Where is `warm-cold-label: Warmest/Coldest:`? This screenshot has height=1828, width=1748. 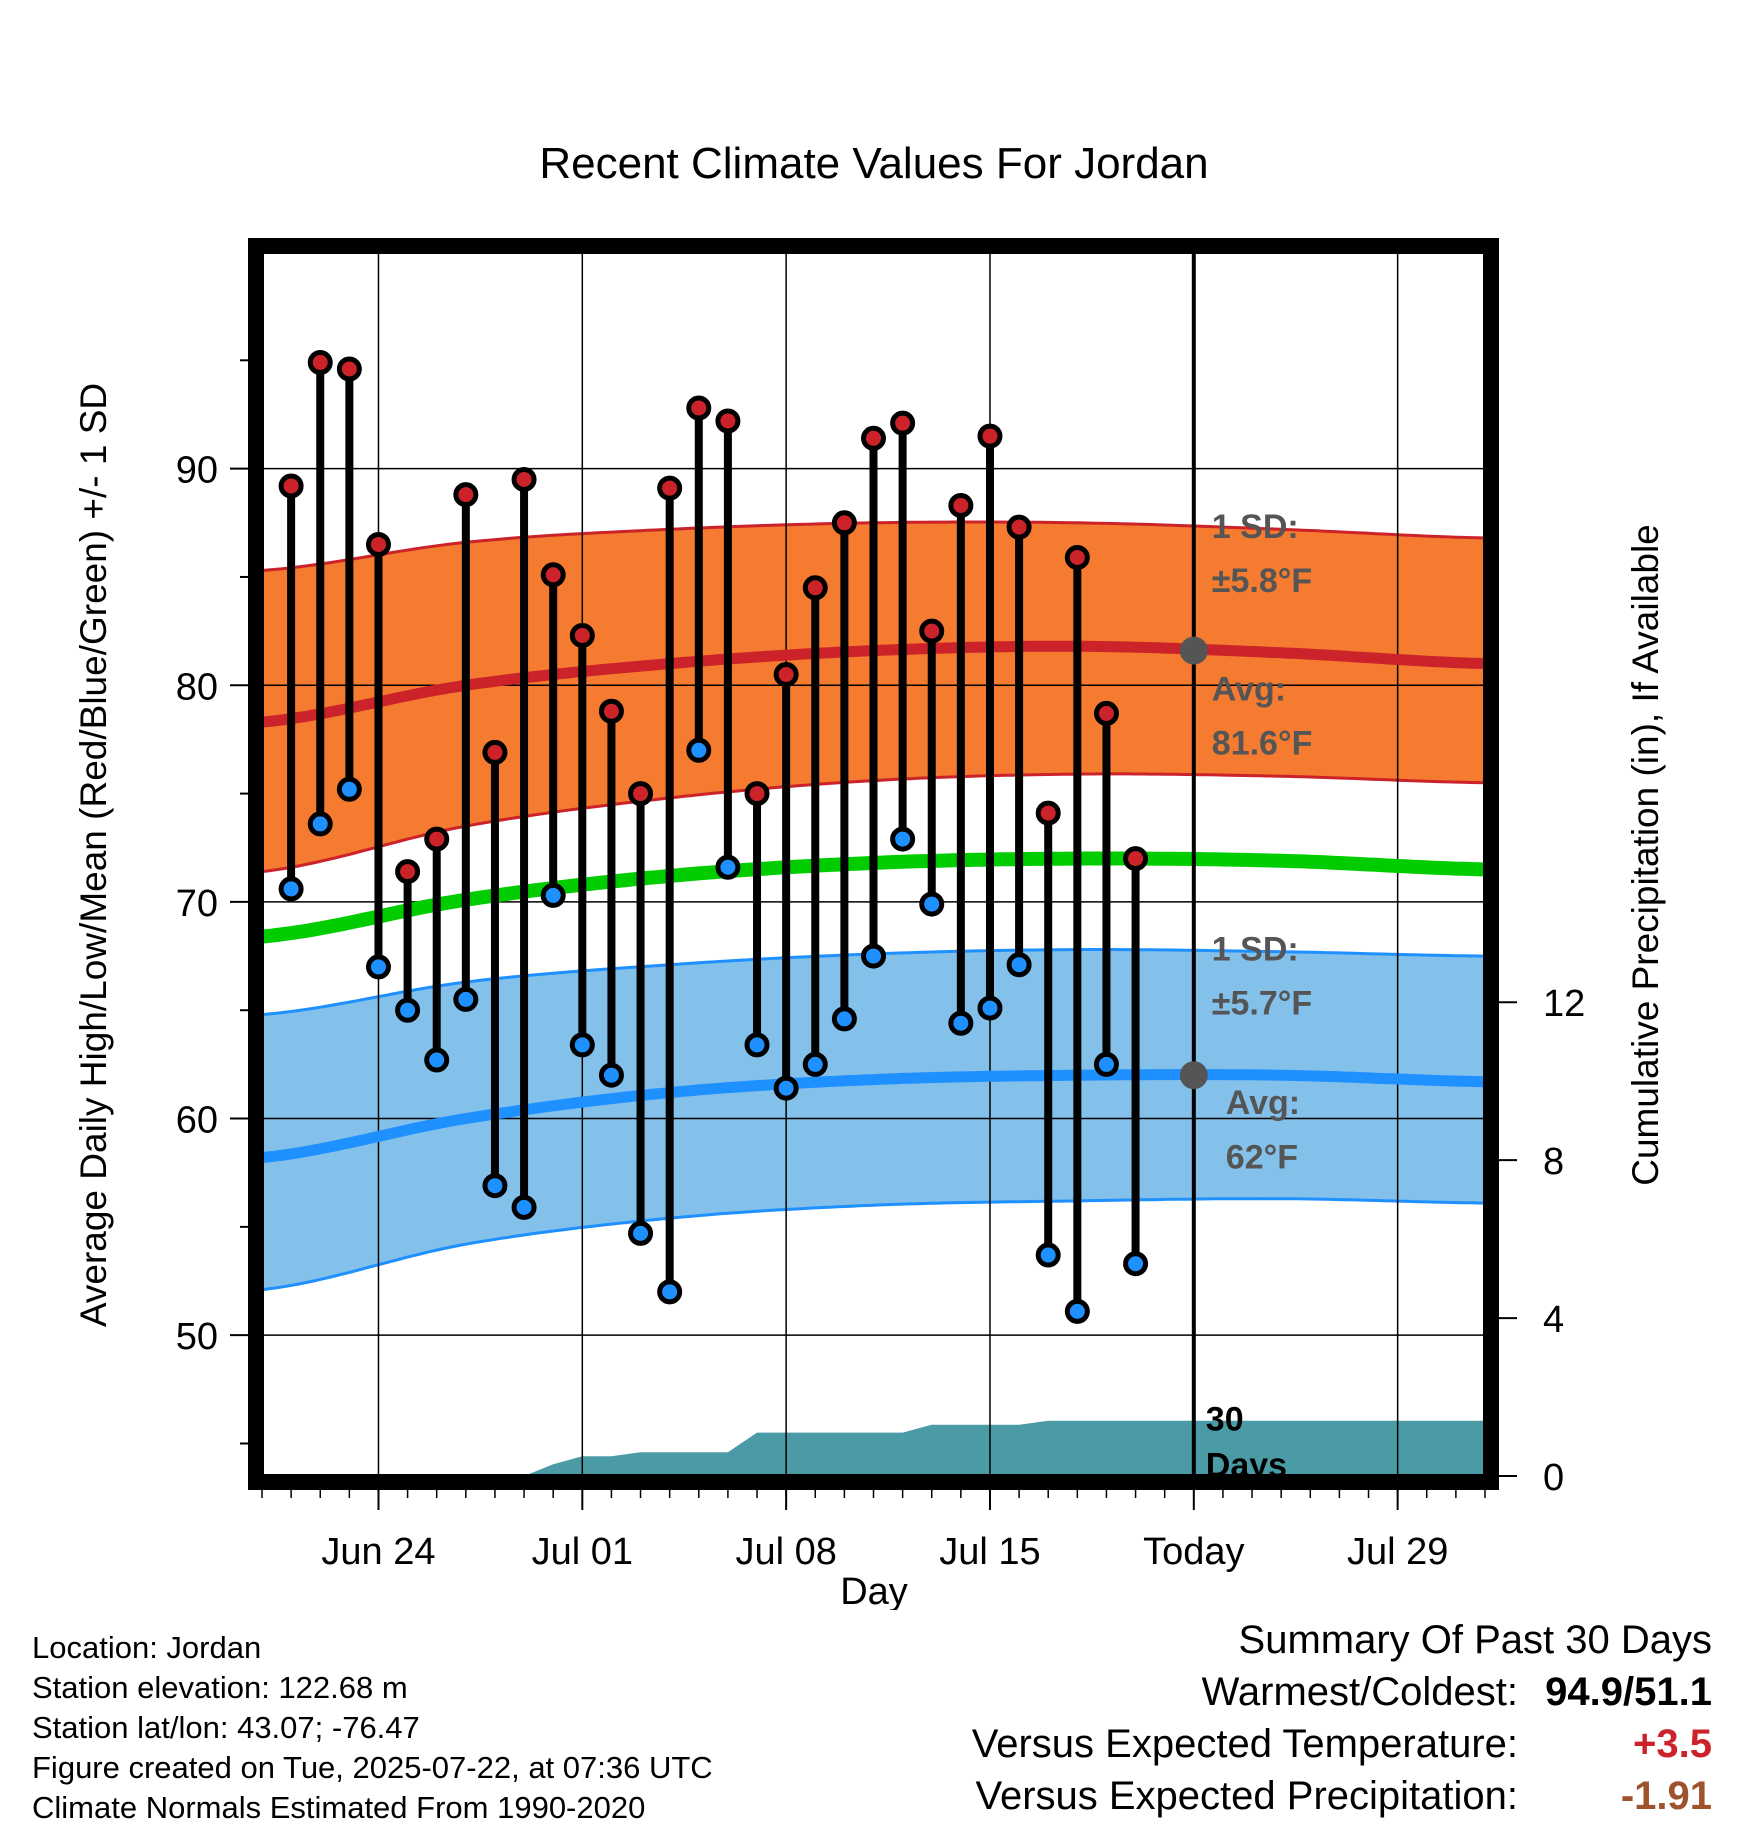
warm-cold-label: Warmest/Coldest: is located at coordinates (1359, 1692).